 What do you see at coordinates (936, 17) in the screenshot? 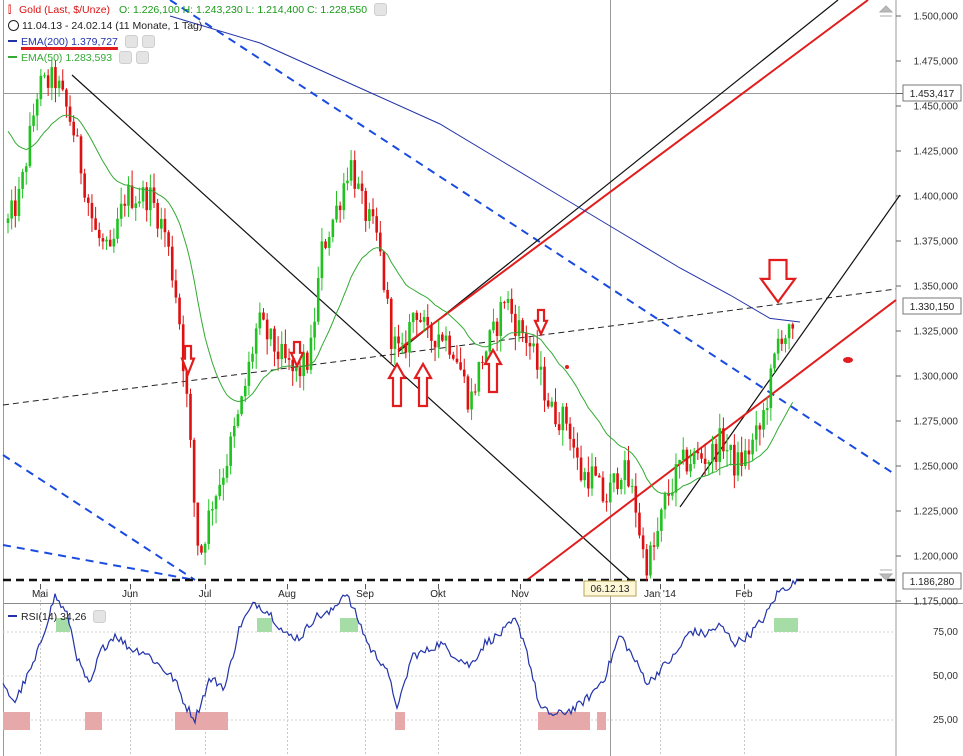
I see `price-tick-label: 1.500,000` at bounding box center [936, 17].